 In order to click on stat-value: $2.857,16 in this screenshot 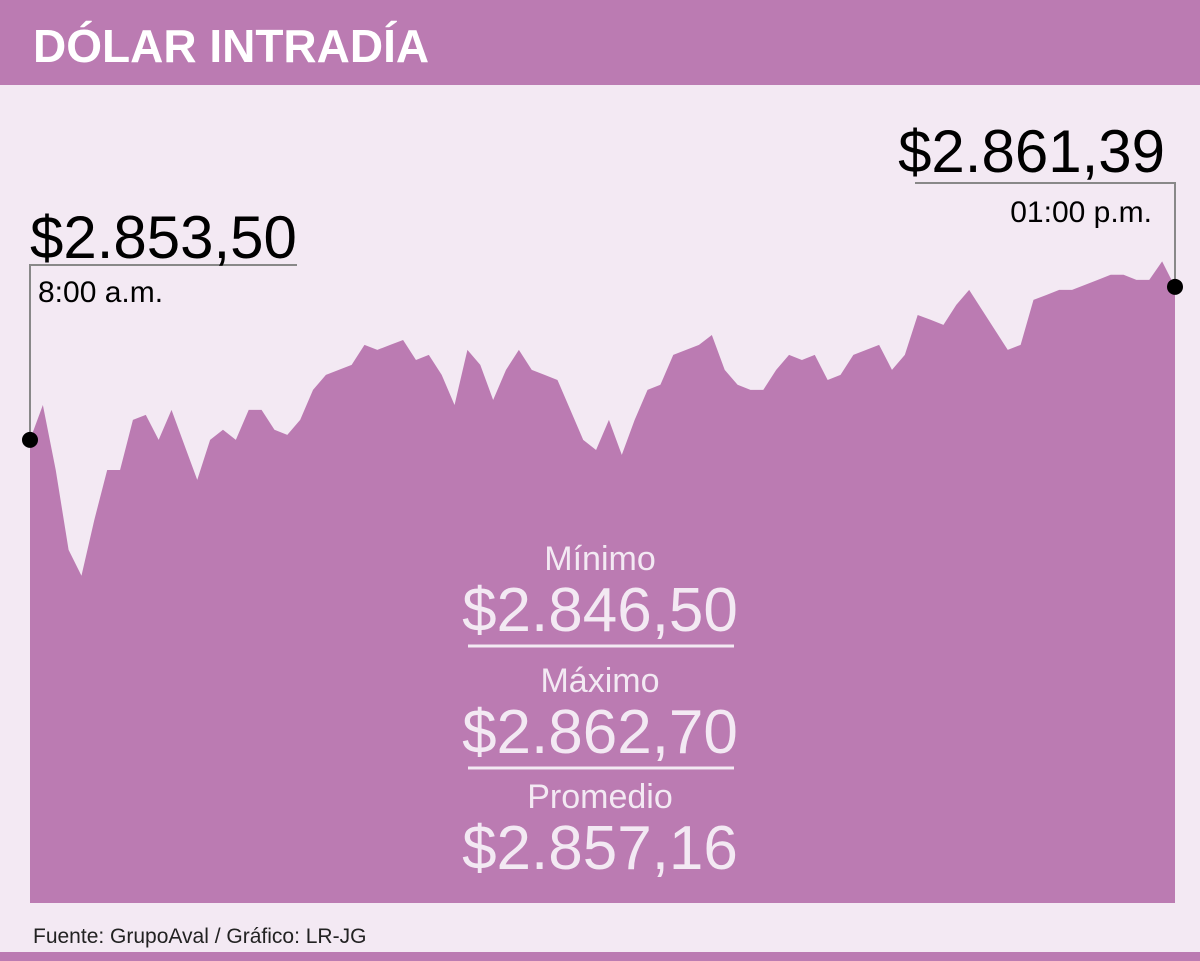, I will do `click(600, 848)`.